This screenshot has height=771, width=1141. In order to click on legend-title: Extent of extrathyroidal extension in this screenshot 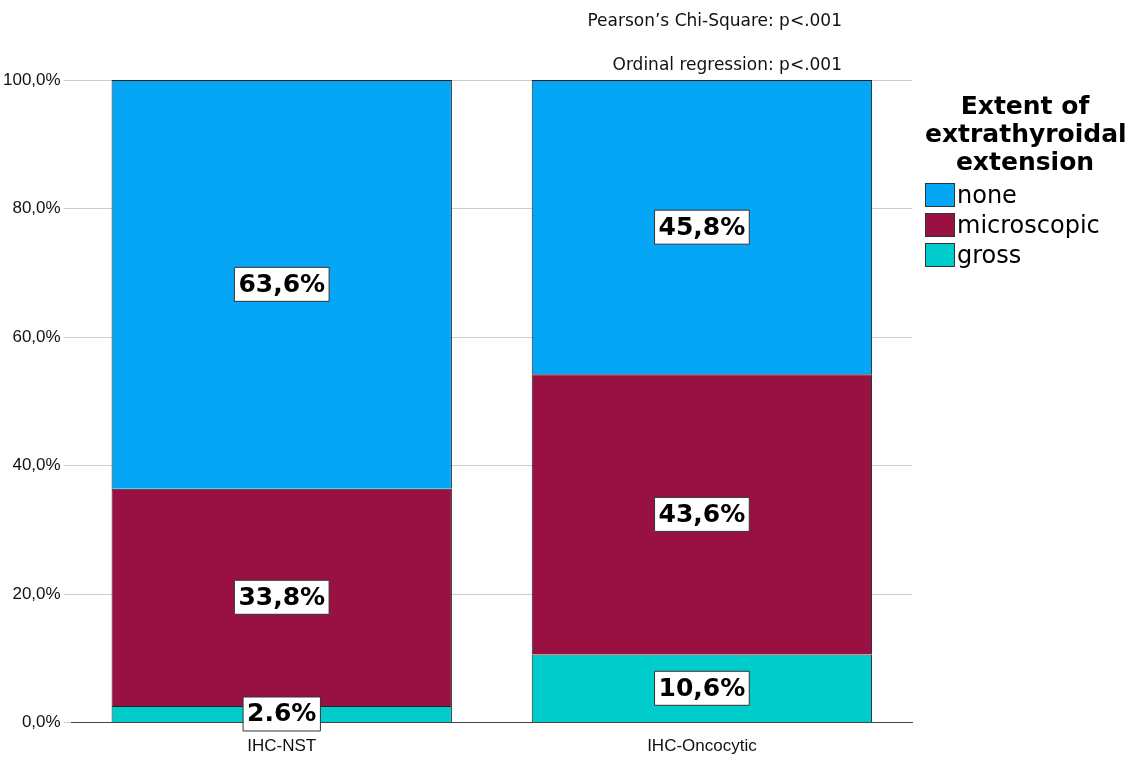, I will do `click(1026, 133)`.